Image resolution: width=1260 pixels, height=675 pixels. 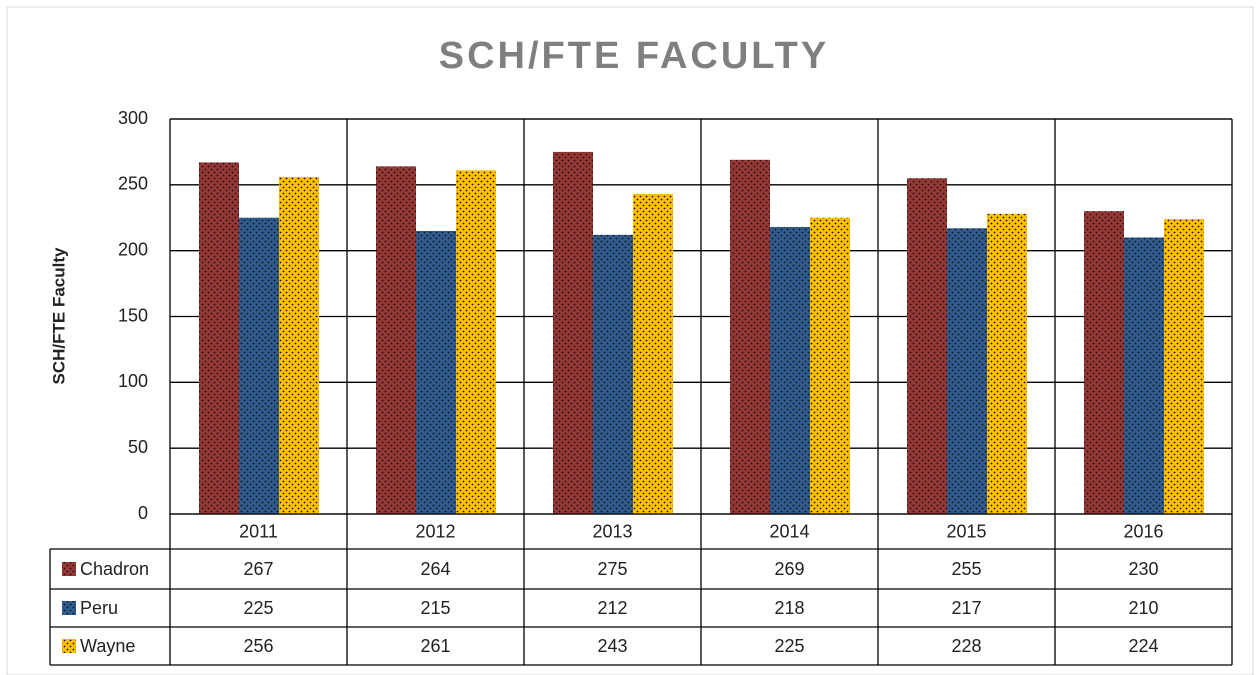 I want to click on table-value: 228, so click(x=966, y=646).